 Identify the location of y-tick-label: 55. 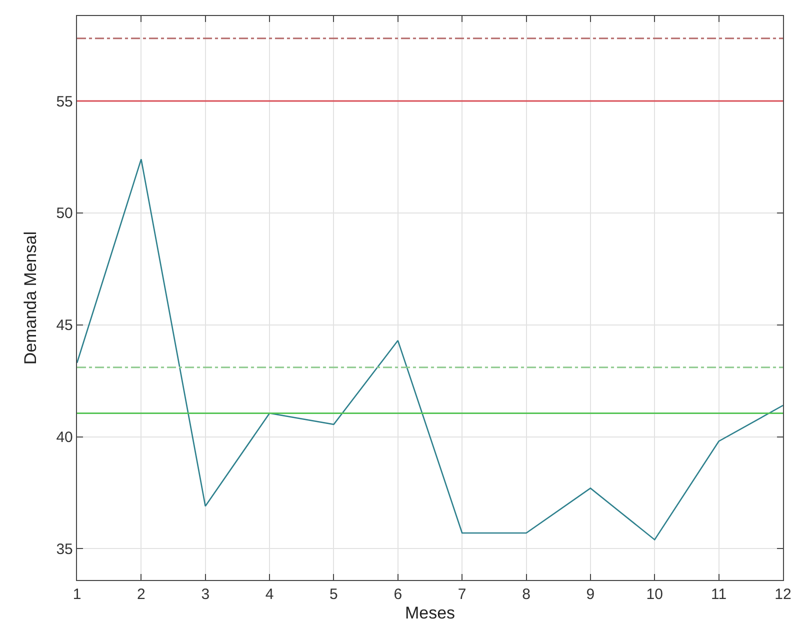
(64, 101).